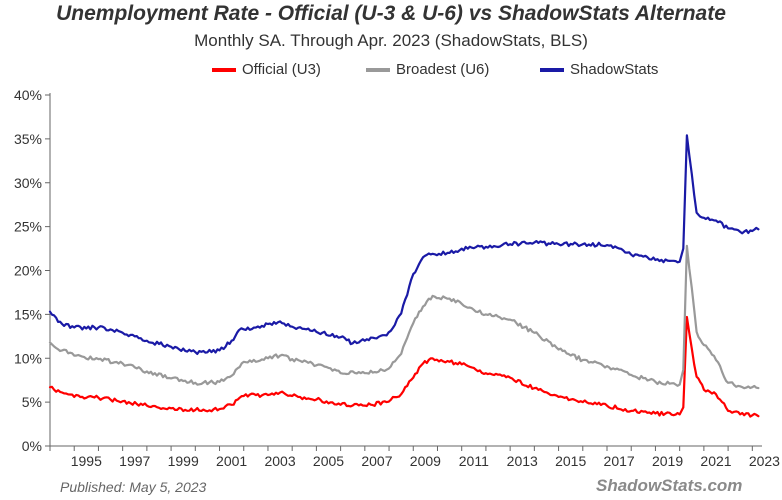  Describe the element at coordinates (231, 461) in the screenshot. I see `x-tick-label: 2001` at that location.